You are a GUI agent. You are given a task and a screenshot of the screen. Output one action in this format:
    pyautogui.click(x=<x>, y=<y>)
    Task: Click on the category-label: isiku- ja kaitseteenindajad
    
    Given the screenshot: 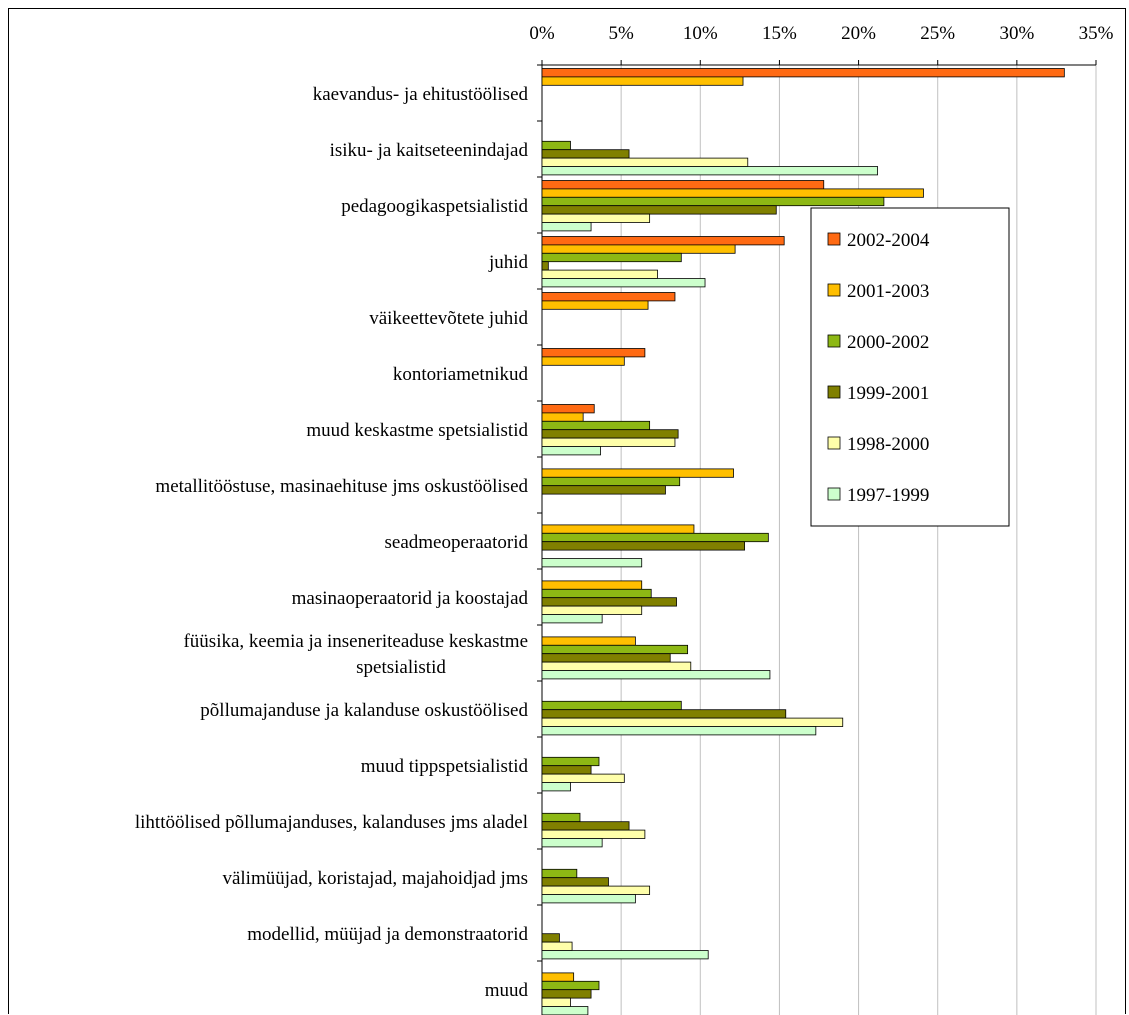 What is the action you would take?
    pyautogui.click(x=429, y=150)
    